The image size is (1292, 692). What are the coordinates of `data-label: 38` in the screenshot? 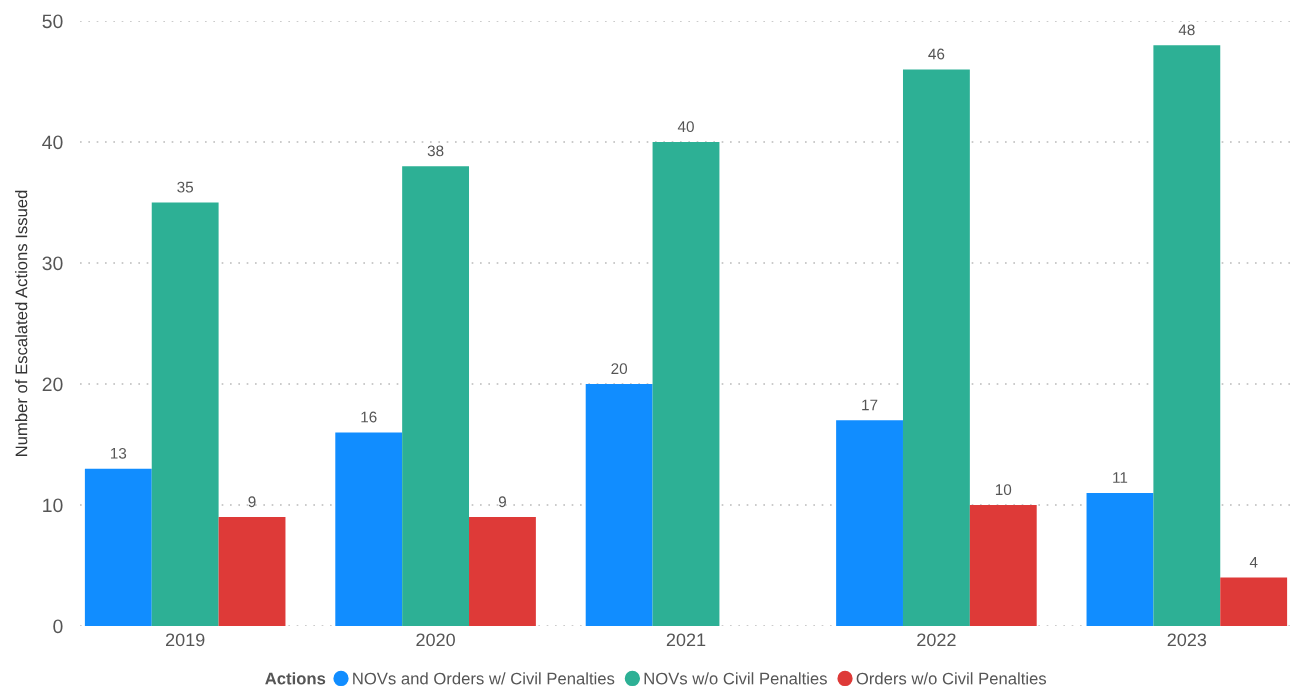 It's located at (435, 151).